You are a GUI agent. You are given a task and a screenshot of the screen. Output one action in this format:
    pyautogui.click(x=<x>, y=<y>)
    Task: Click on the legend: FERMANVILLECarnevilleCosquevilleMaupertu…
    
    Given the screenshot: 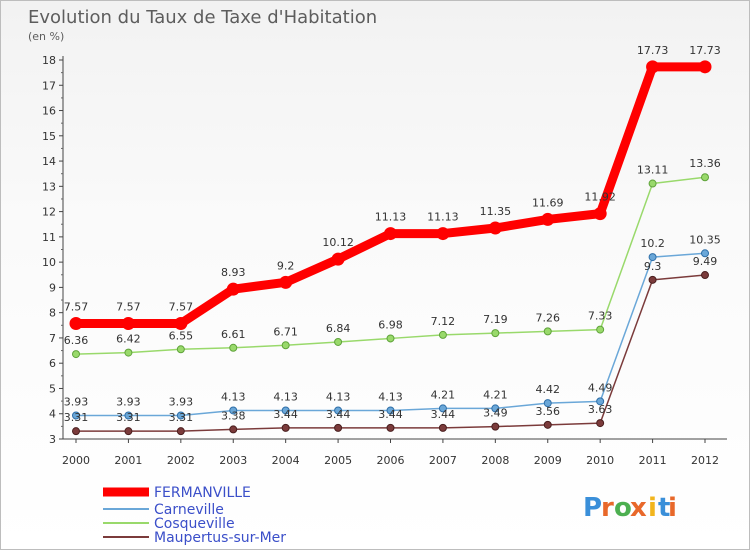 What is the action you would take?
    pyautogui.click(x=194, y=515)
    